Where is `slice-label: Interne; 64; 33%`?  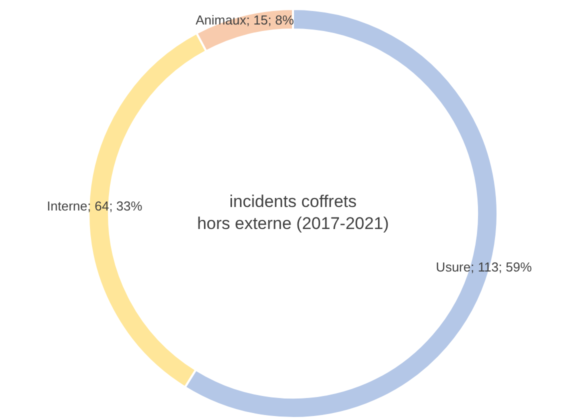
slice-label: Interne; 64; 33% is located at coordinates (94, 206).